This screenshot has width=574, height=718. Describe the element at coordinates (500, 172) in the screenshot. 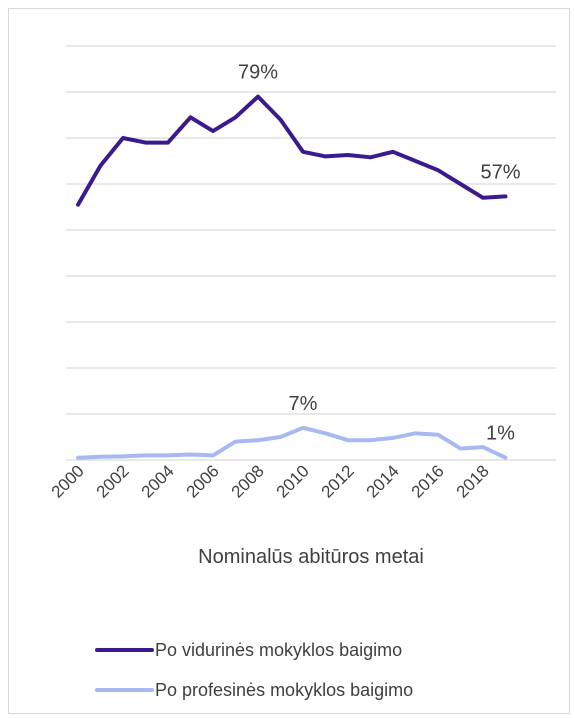

I see `data-label: 57%` at that location.